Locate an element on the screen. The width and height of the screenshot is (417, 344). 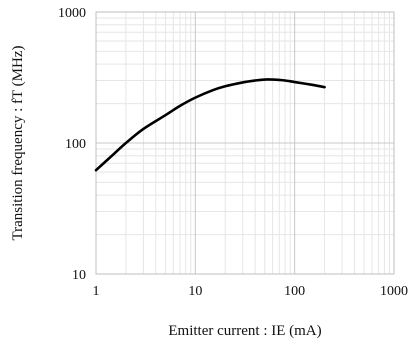
x-tick-label: 100 is located at coordinates (294, 291).